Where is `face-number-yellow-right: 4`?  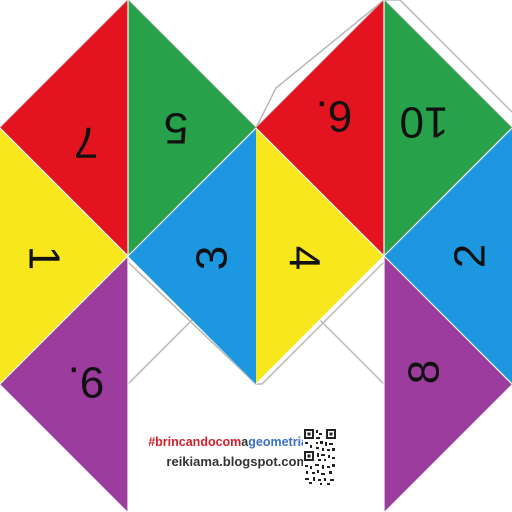
face-number-yellow-right: 4 is located at coordinates (304, 258).